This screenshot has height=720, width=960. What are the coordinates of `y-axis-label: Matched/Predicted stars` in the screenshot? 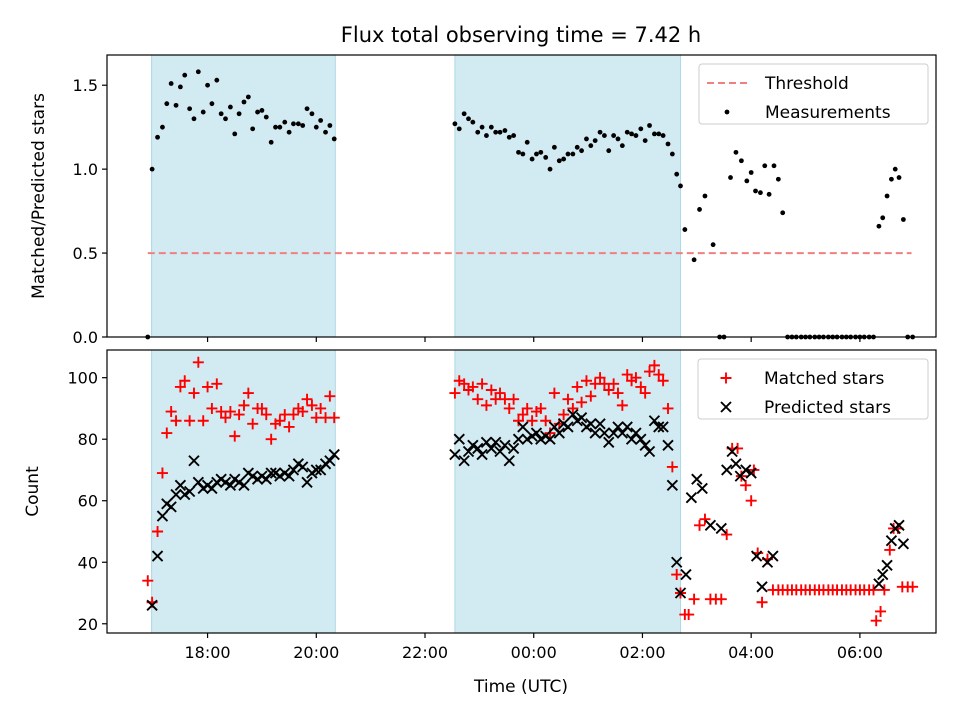 It's located at (39, 196).